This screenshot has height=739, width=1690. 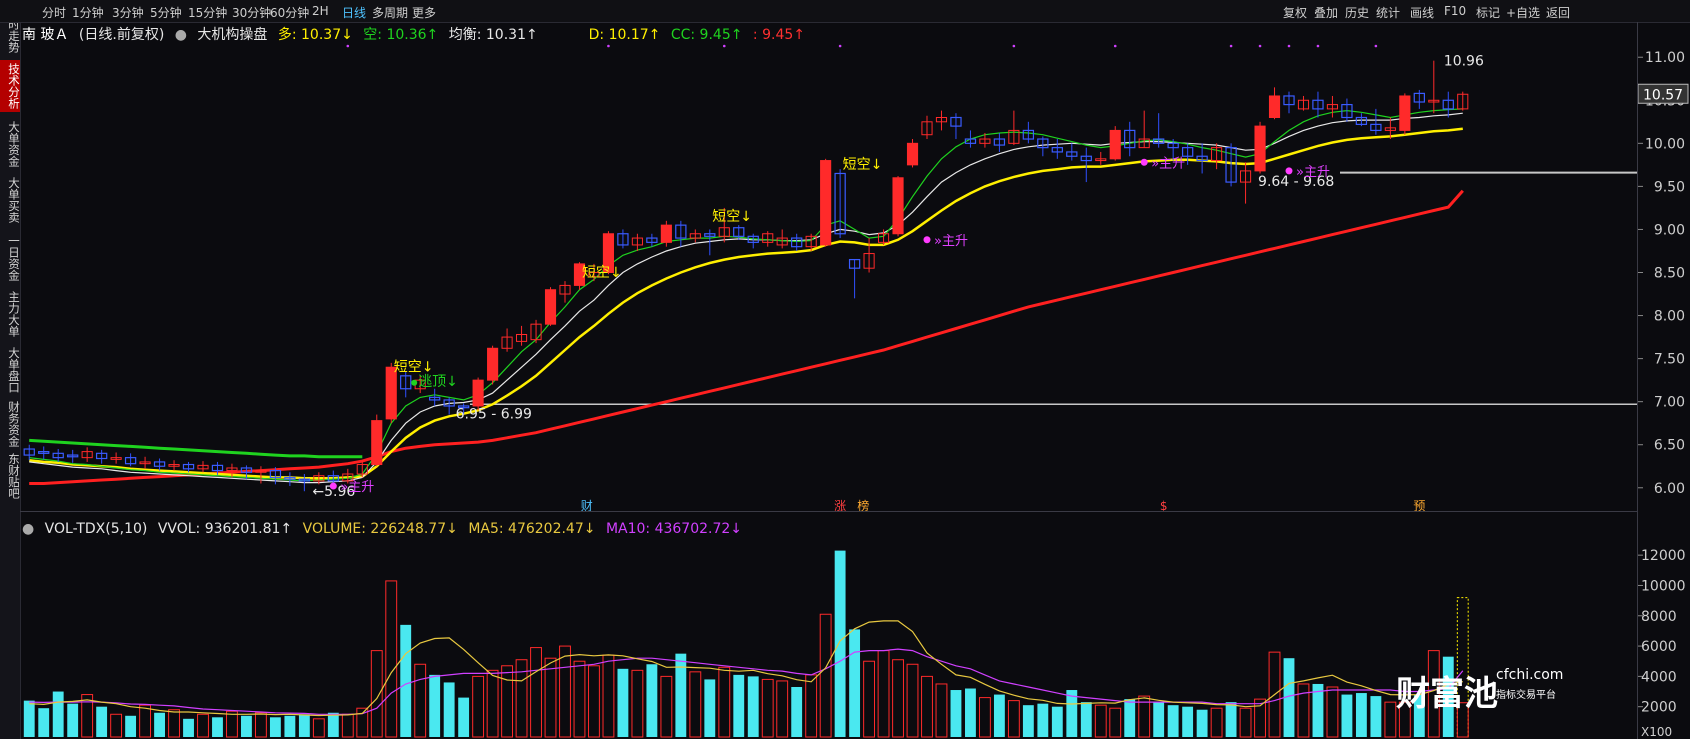 I want to click on timeframe-6: 60分钟, so click(x=290, y=13).